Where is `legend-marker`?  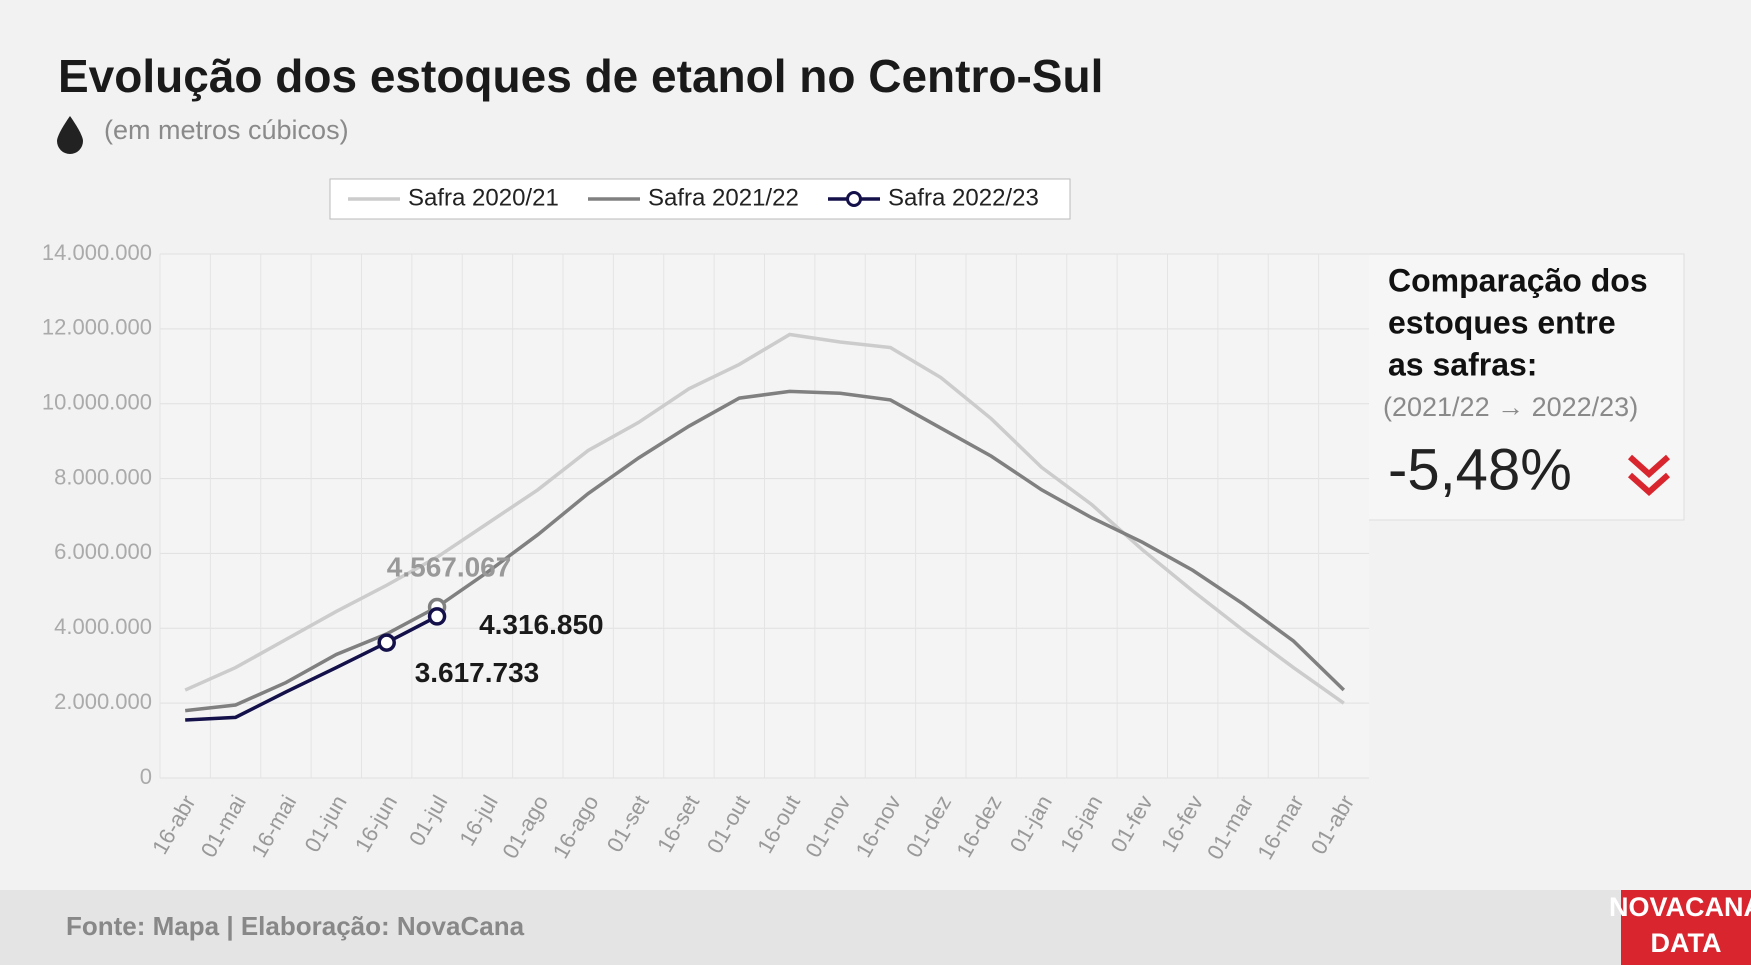 legend-marker is located at coordinates (854, 199).